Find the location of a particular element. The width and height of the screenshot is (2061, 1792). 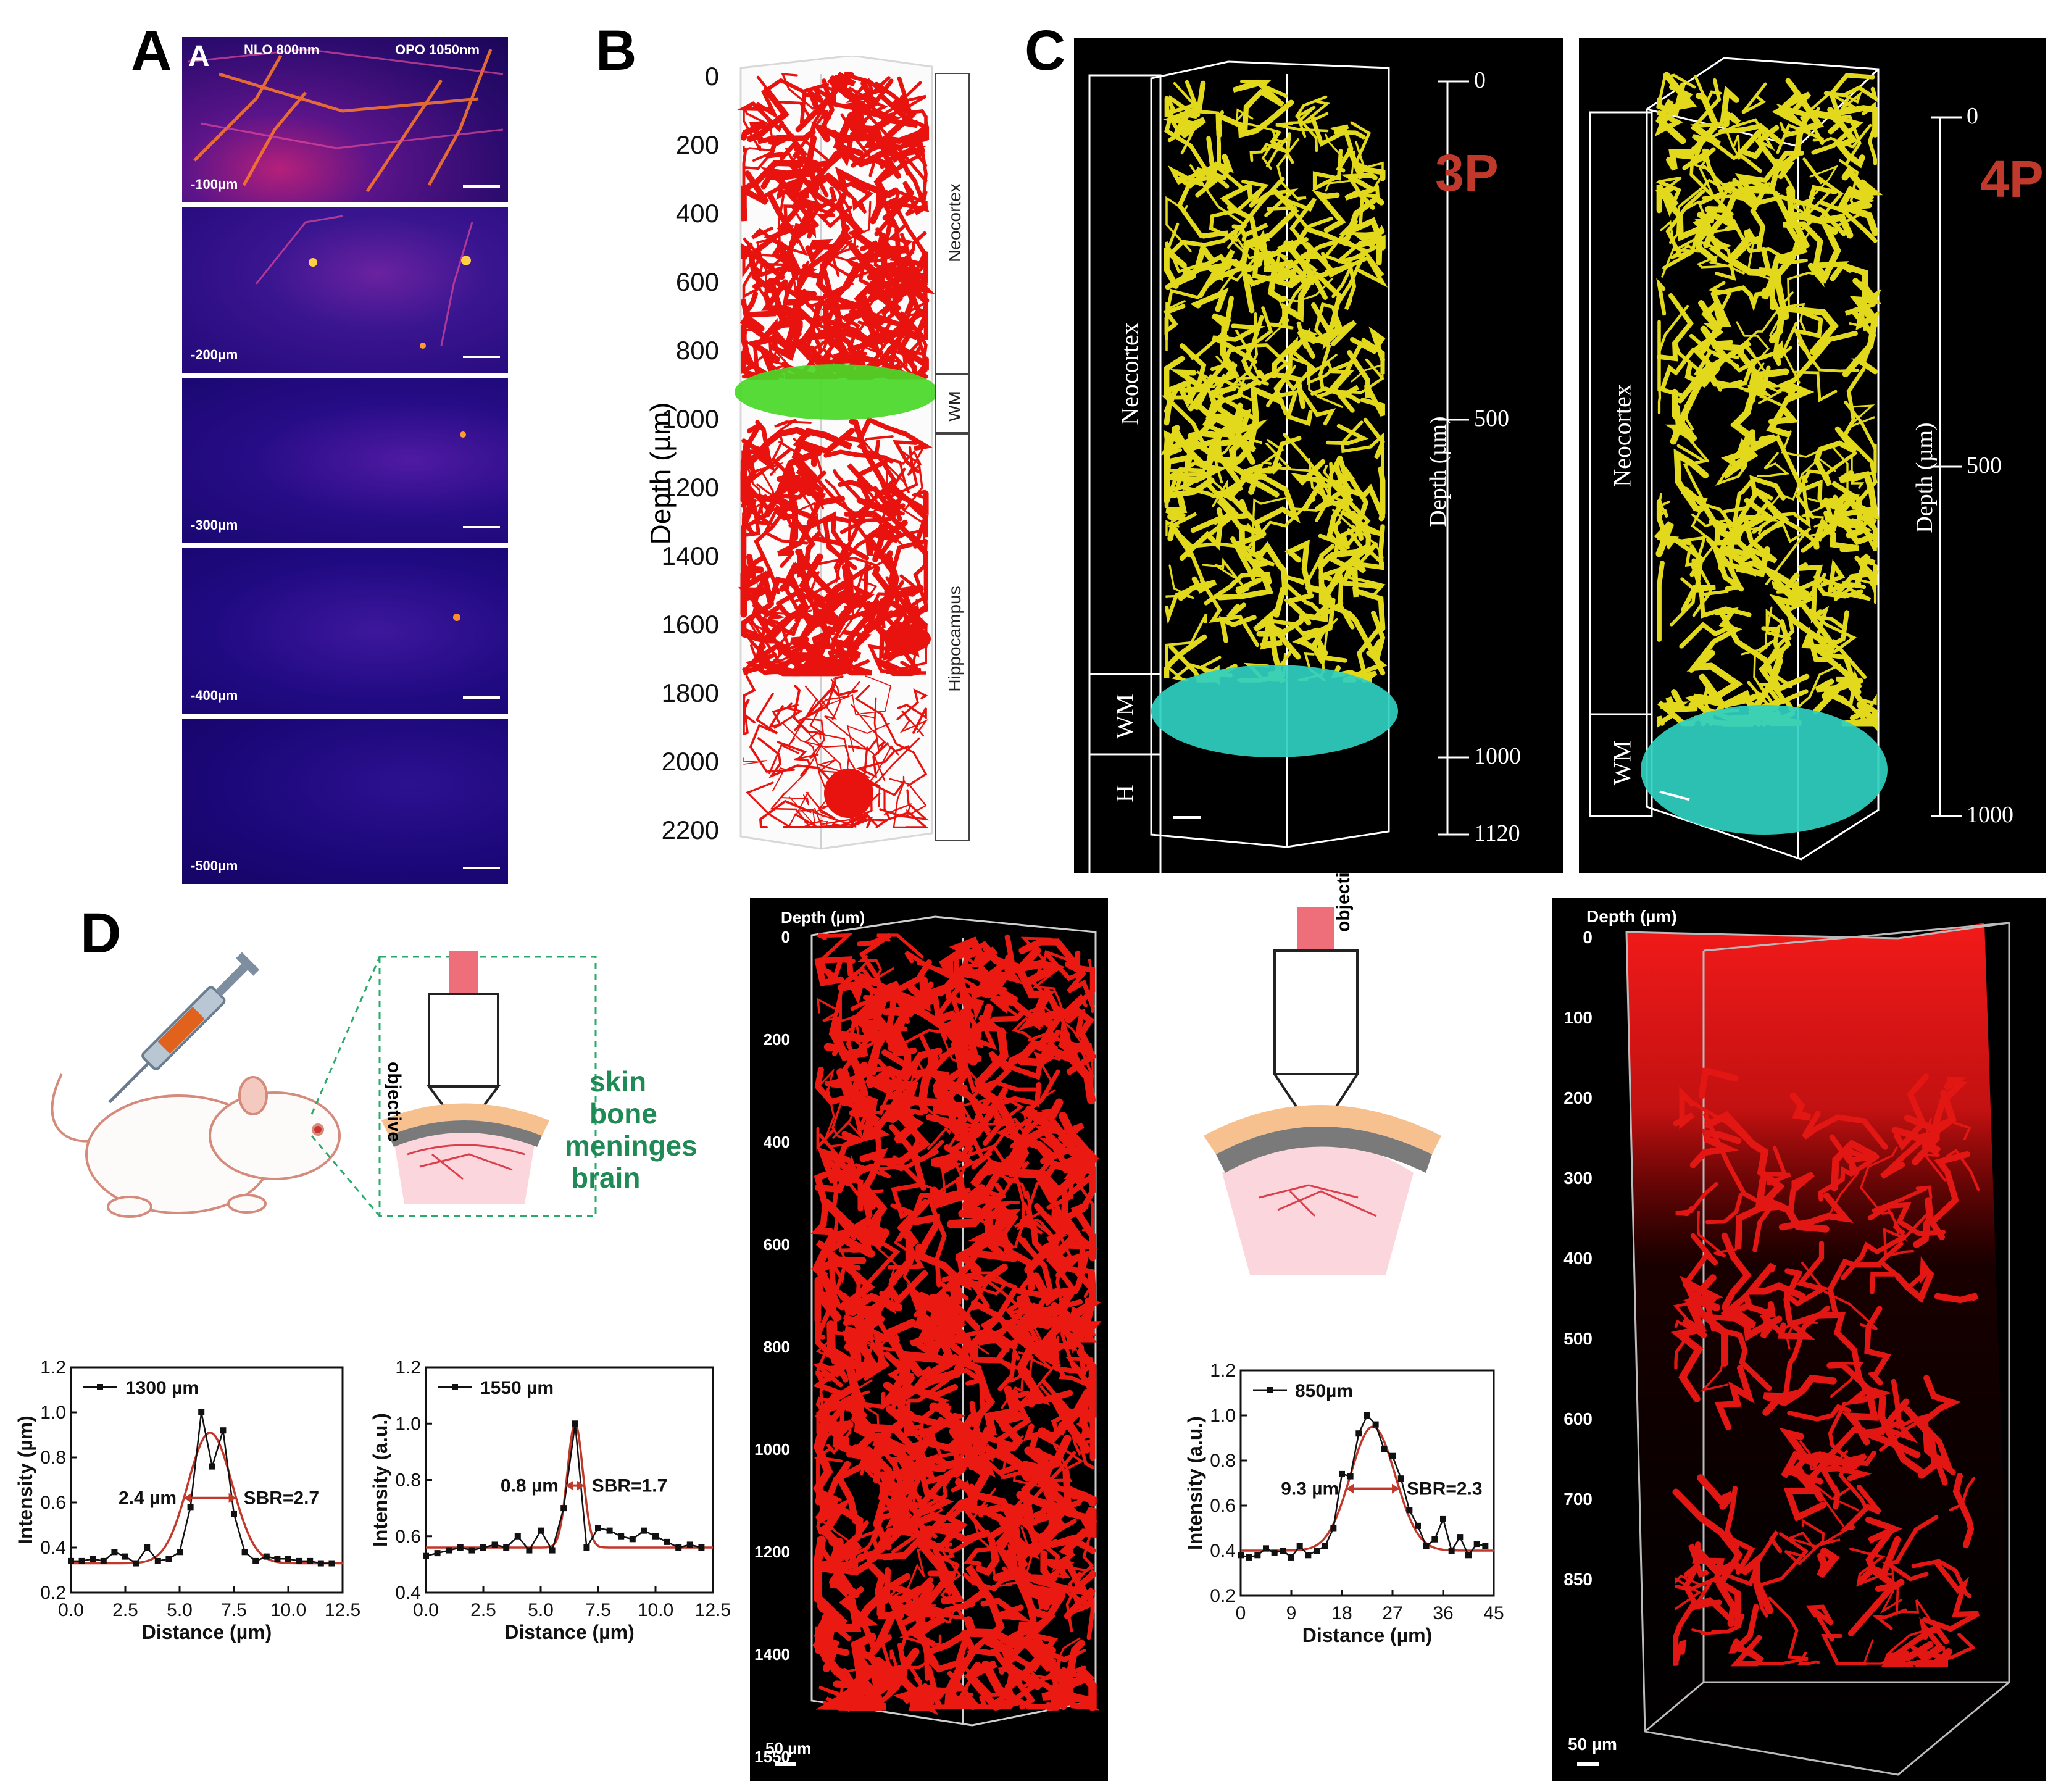

depth-label-4: -400µm is located at coordinates (214, 696).